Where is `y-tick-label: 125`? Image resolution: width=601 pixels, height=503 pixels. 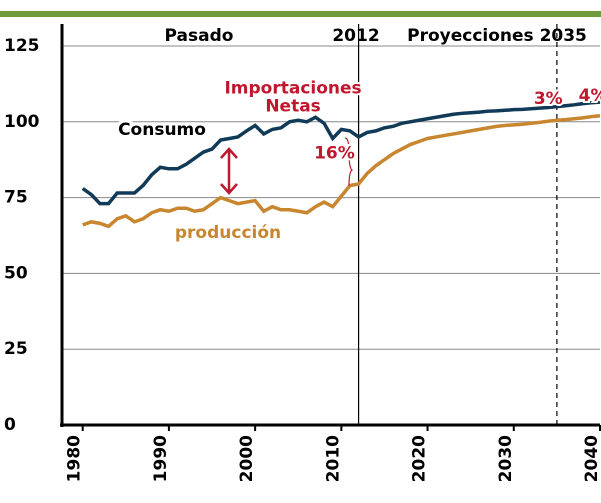
y-tick-label: 125 is located at coordinates (22, 46).